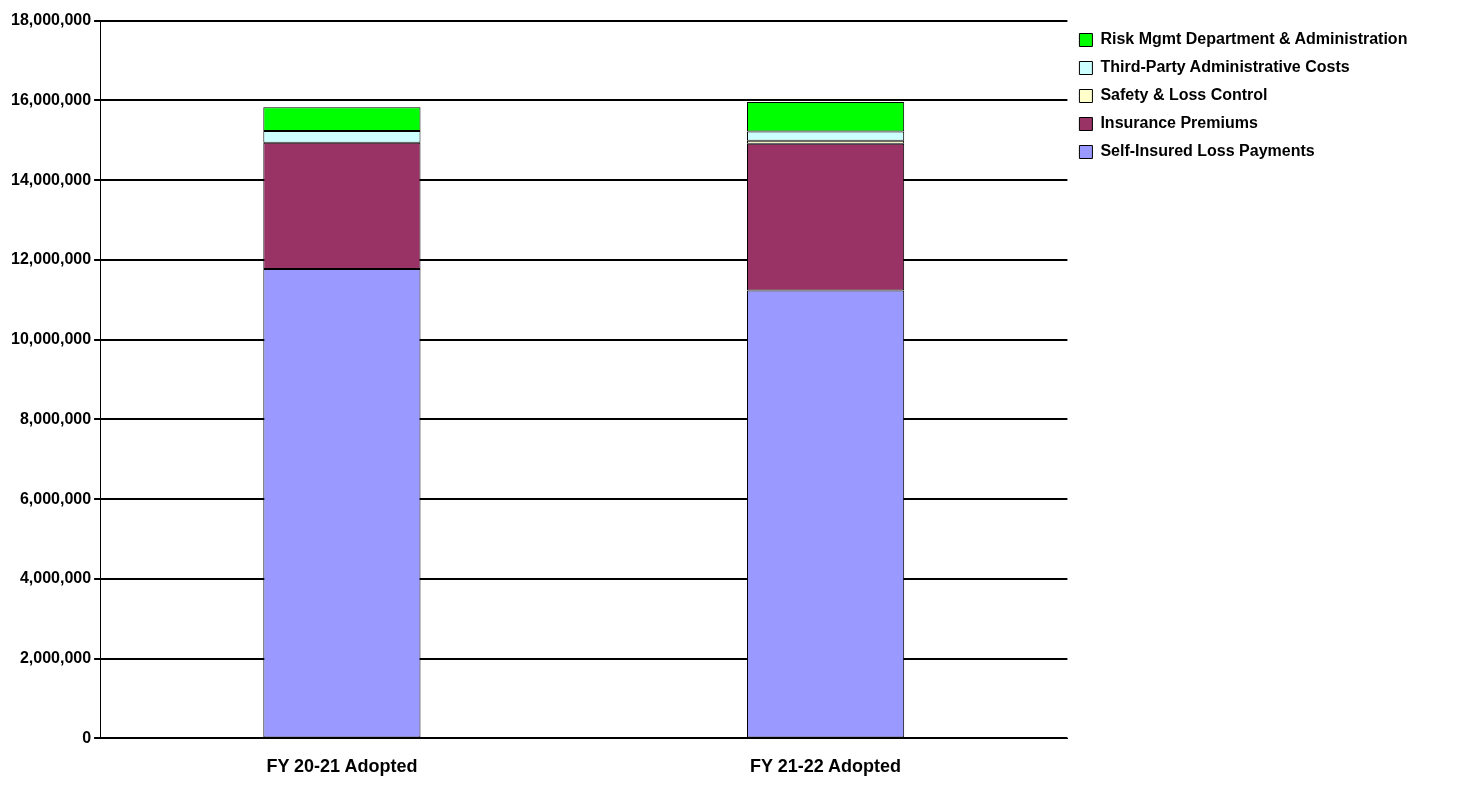  Describe the element at coordinates (55, 498) in the screenshot. I see `y-tick-label: 6,000,000` at that location.